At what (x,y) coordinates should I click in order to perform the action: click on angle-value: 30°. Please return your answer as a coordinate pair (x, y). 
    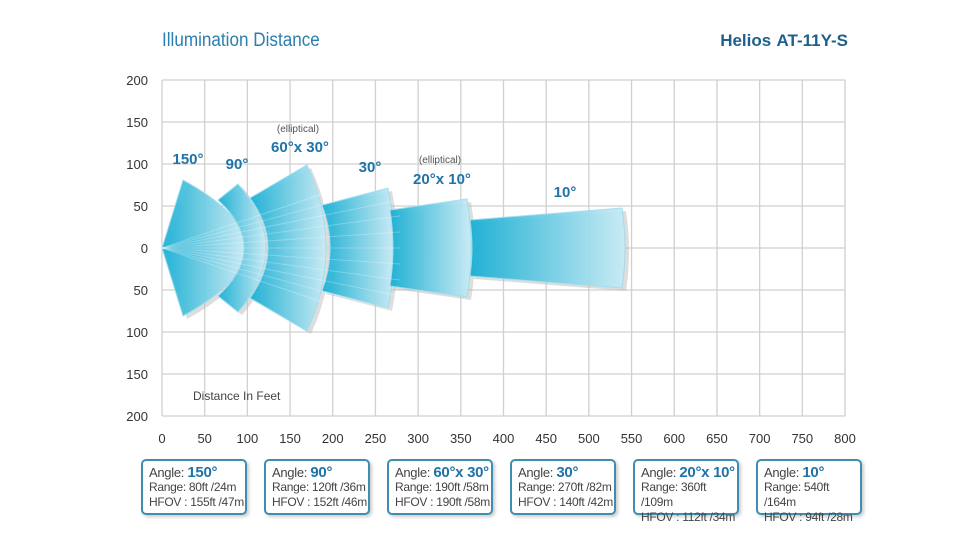
    Looking at the image, I should click on (567, 472).